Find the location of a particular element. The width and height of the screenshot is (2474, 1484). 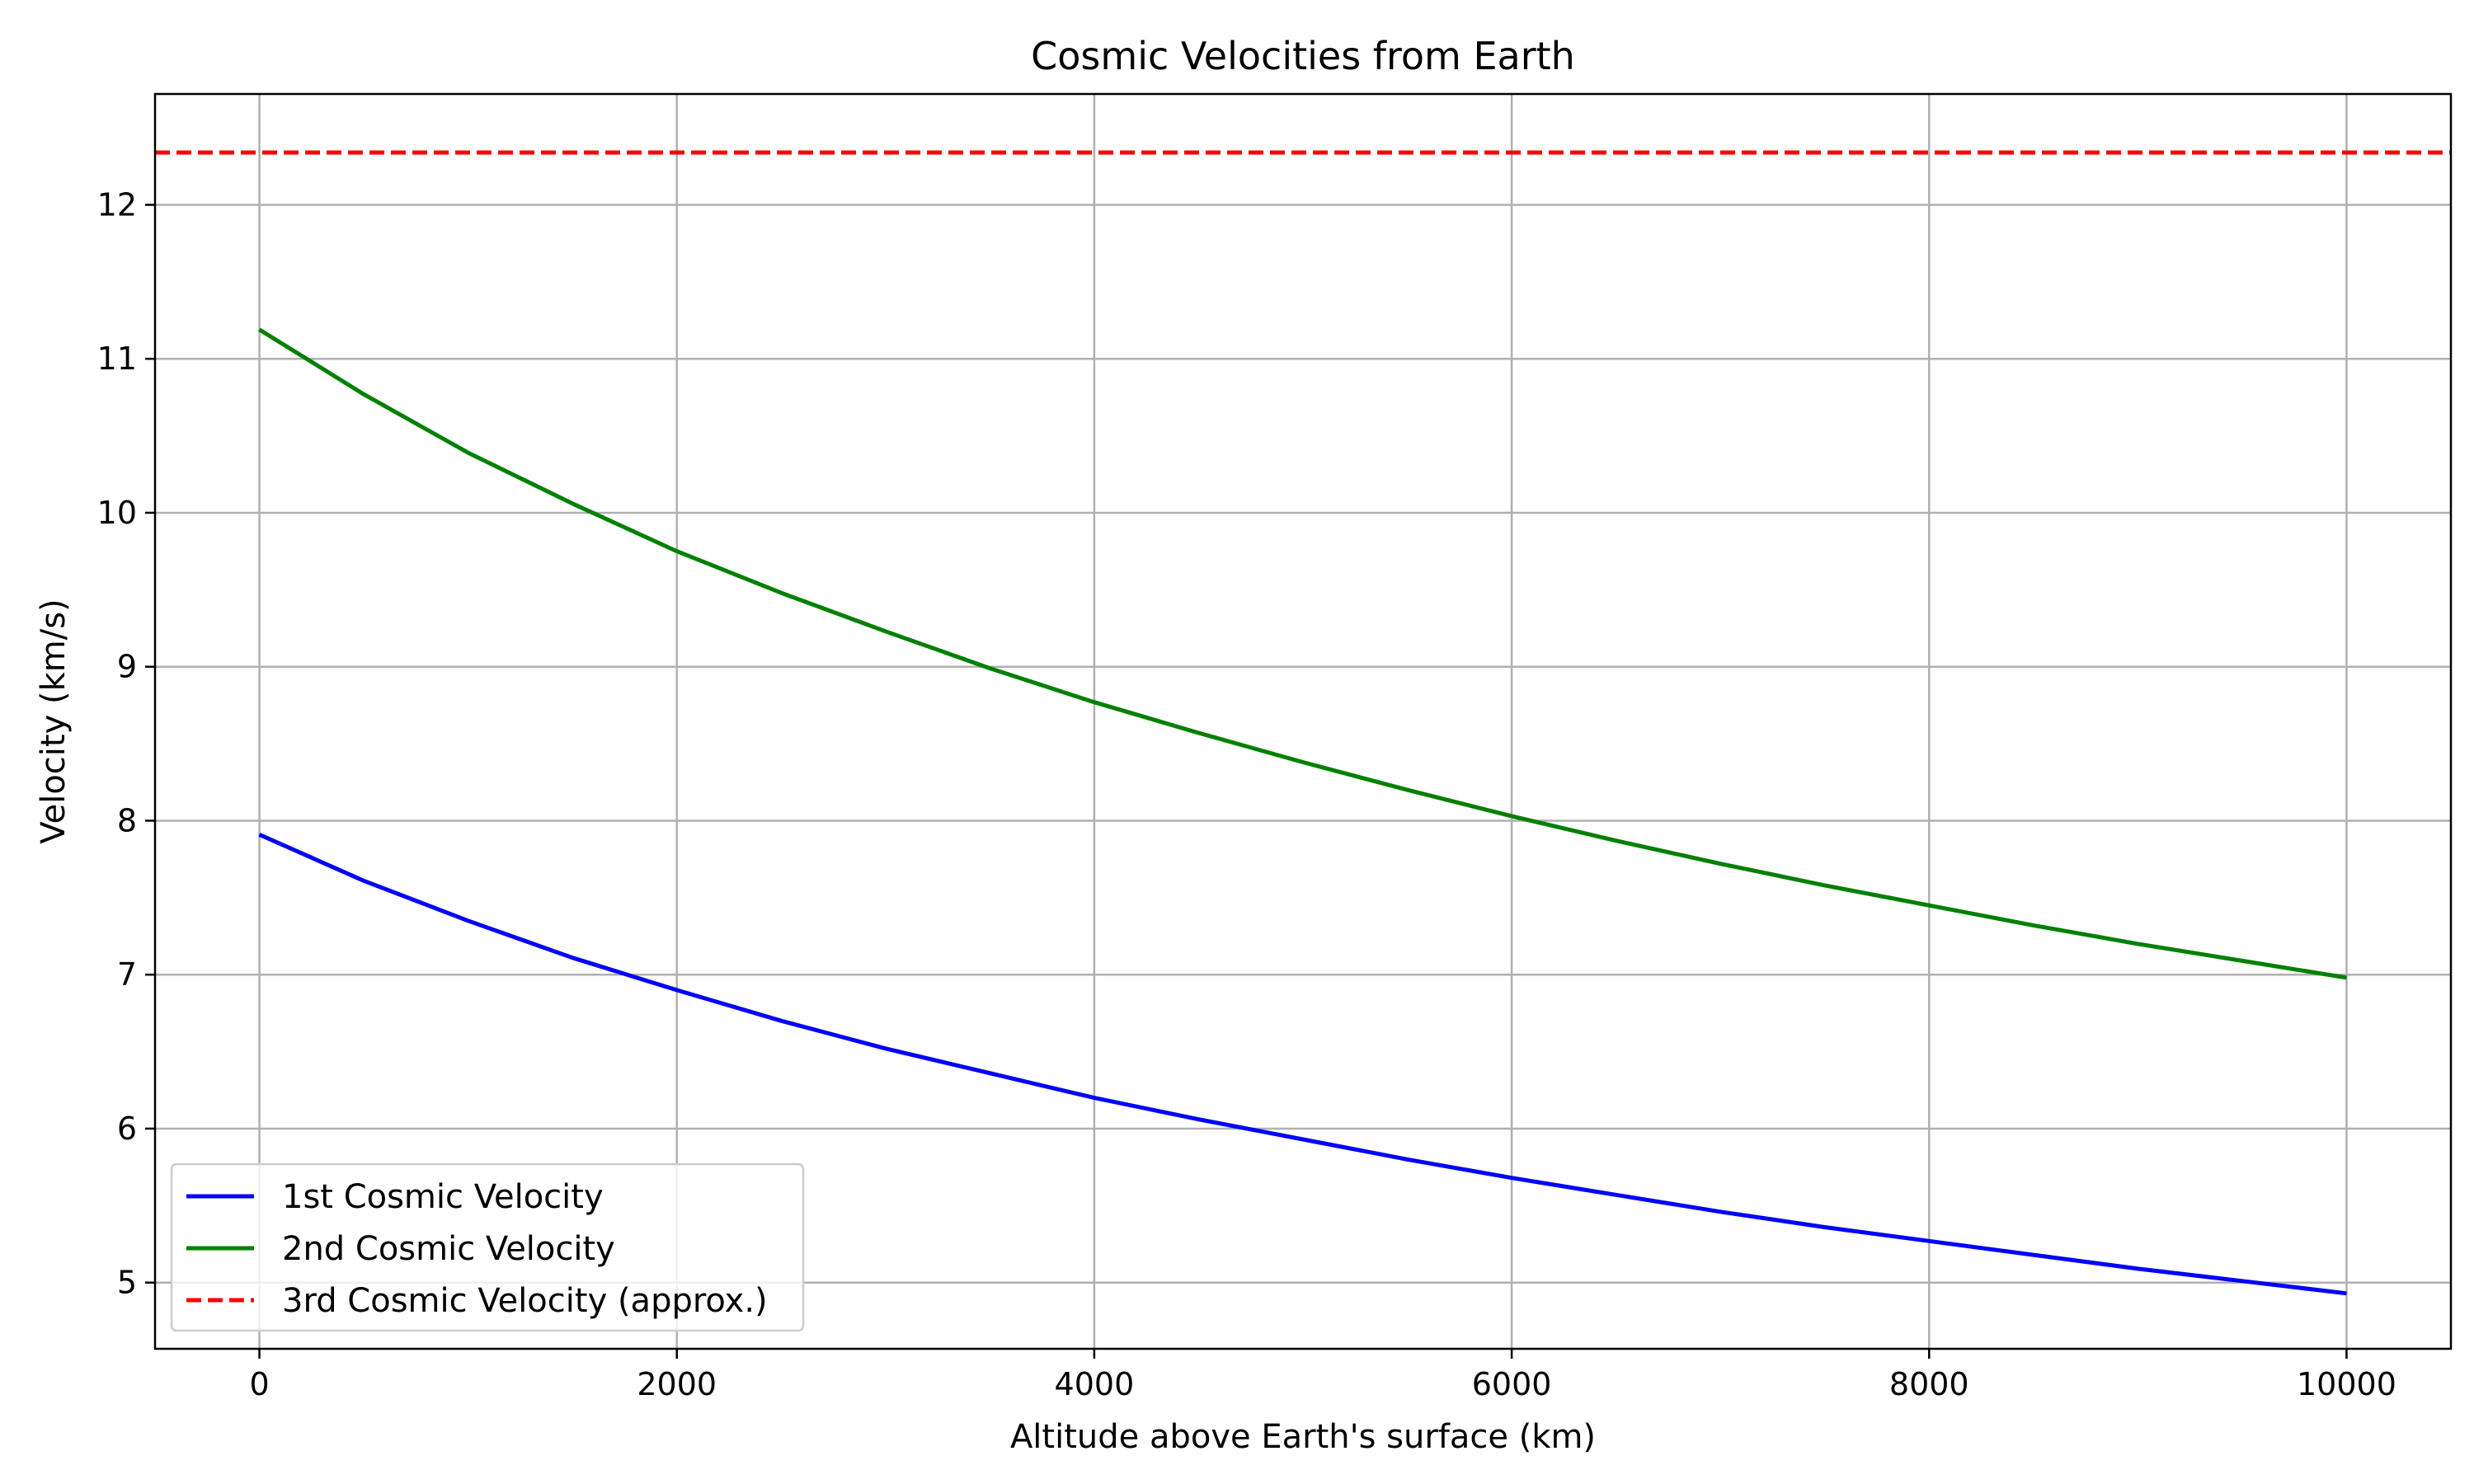

y-tick-label: 9 is located at coordinates (127, 667).